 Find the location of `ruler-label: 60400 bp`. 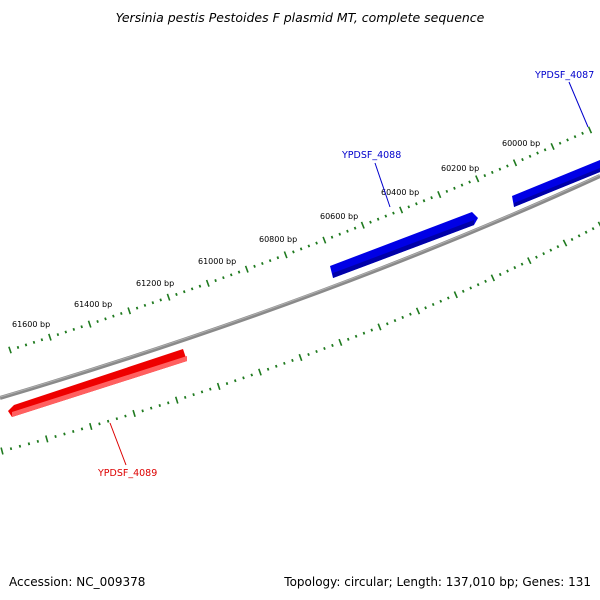

ruler-label: 60400 bp is located at coordinates (400, 192).